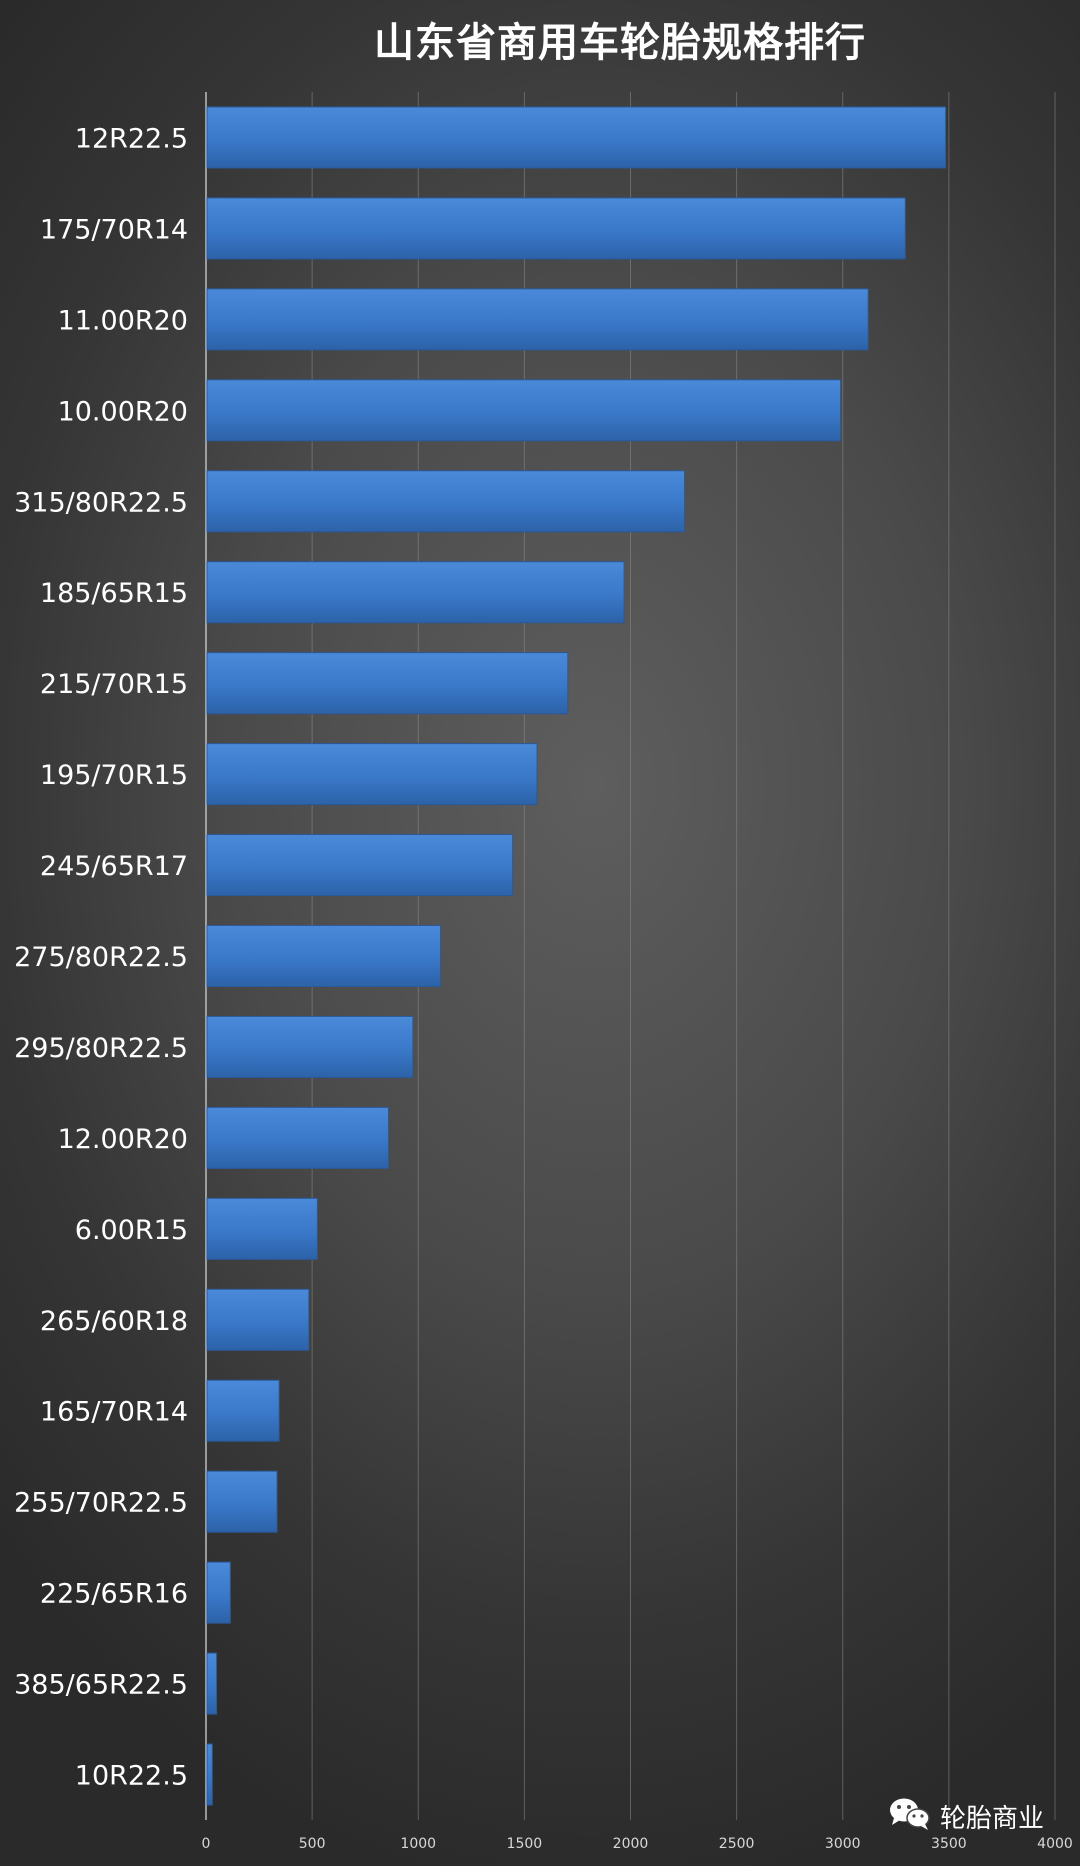 The image size is (1080, 1866). I want to click on category-label: 6.00R15, so click(131, 1230).